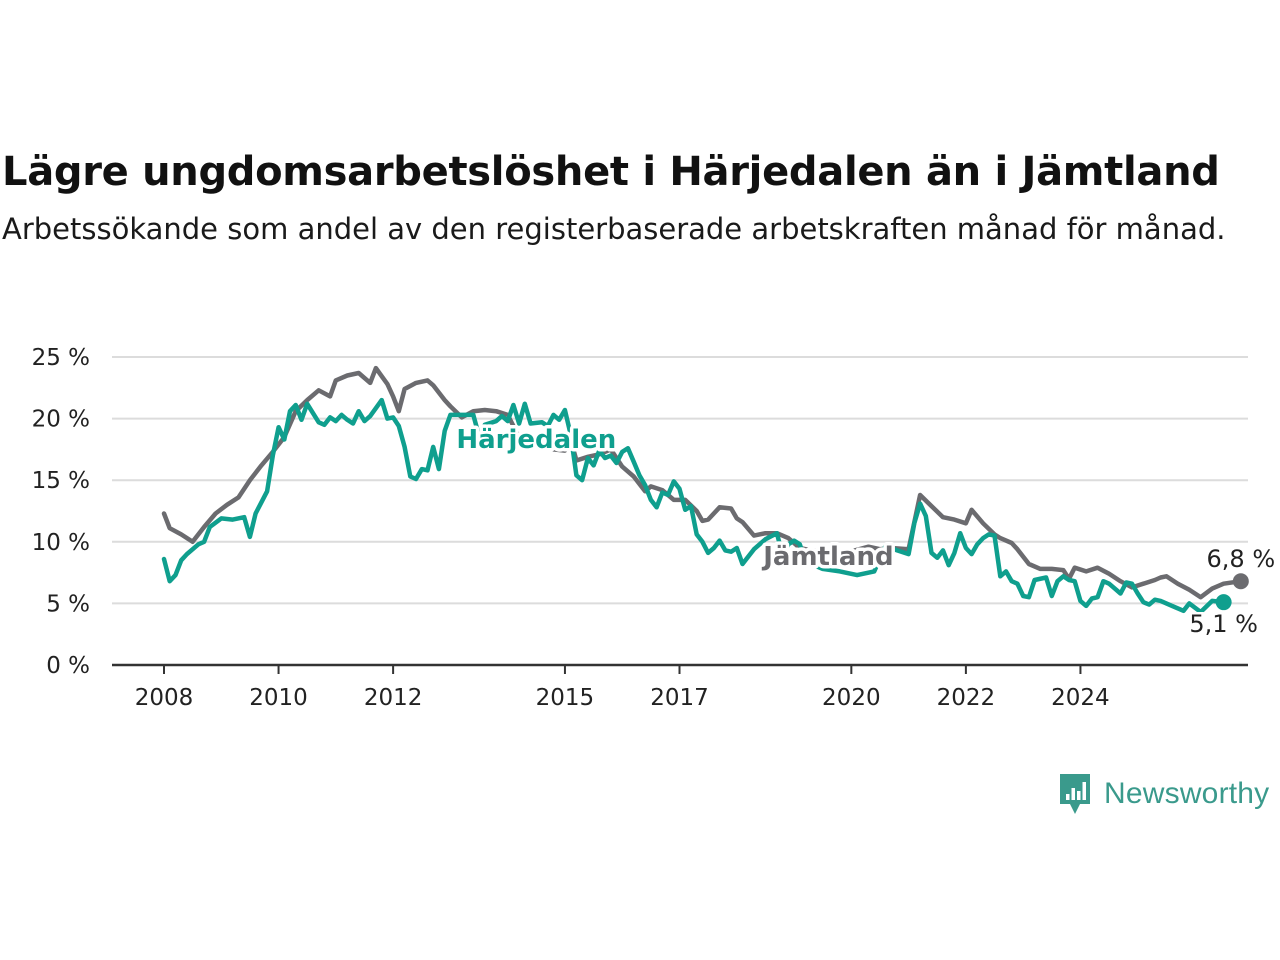  Describe the element at coordinates (966, 698) in the screenshot. I see `x-tick-label: 2022` at that location.